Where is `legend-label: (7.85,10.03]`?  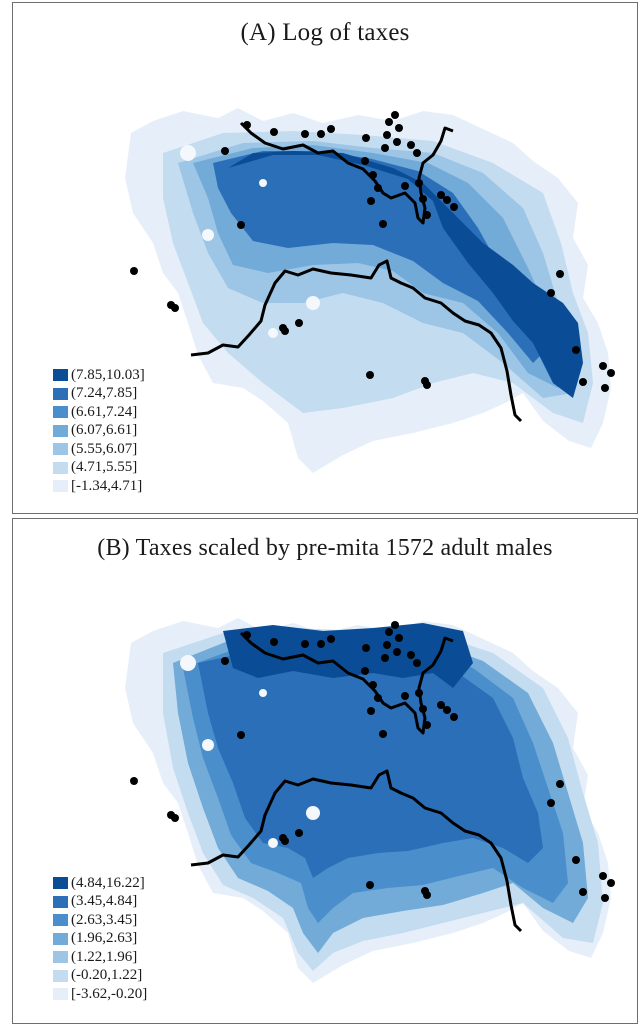
legend-label: (7.85,10.03] is located at coordinates (108, 374).